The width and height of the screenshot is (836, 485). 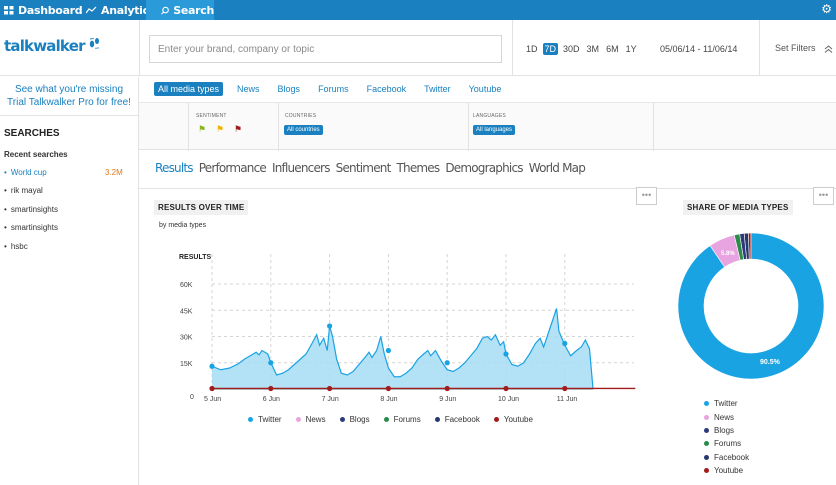 I want to click on languages-value: All languages, so click(x=494, y=130).